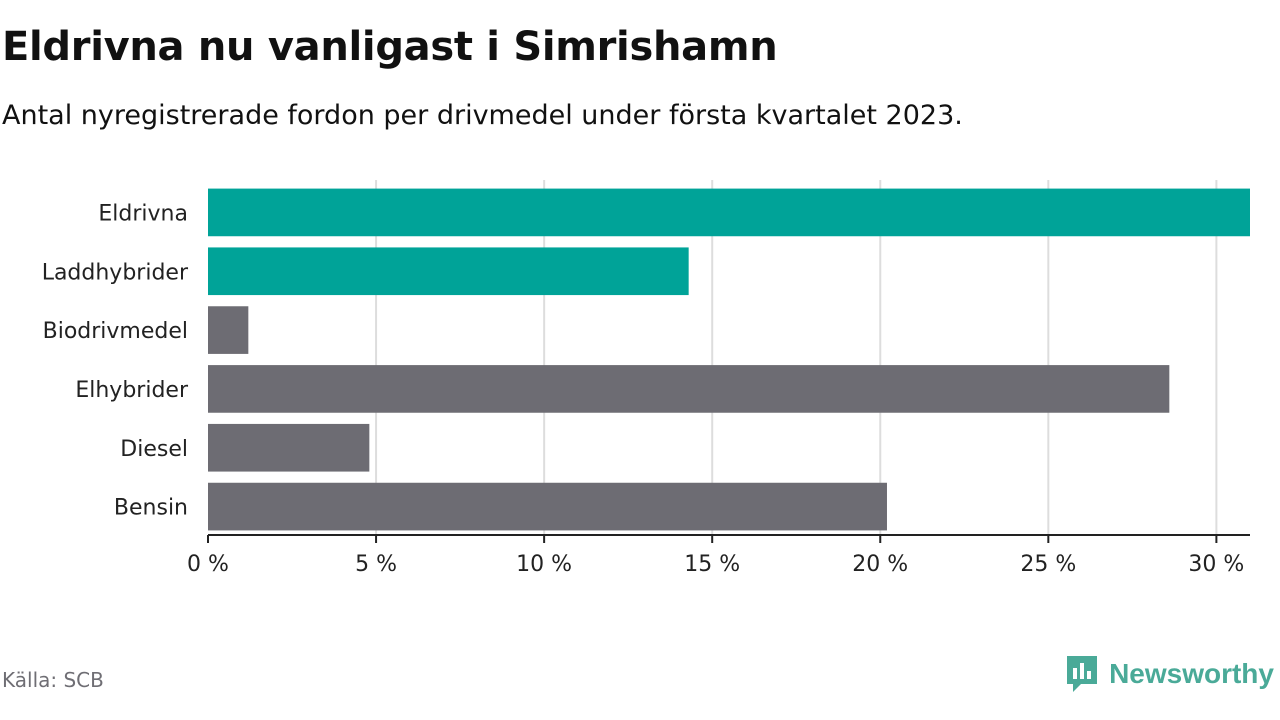 This screenshot has height=720, width=1280. I want to click on newsworthy-logo-icon, so click(1082, 674).